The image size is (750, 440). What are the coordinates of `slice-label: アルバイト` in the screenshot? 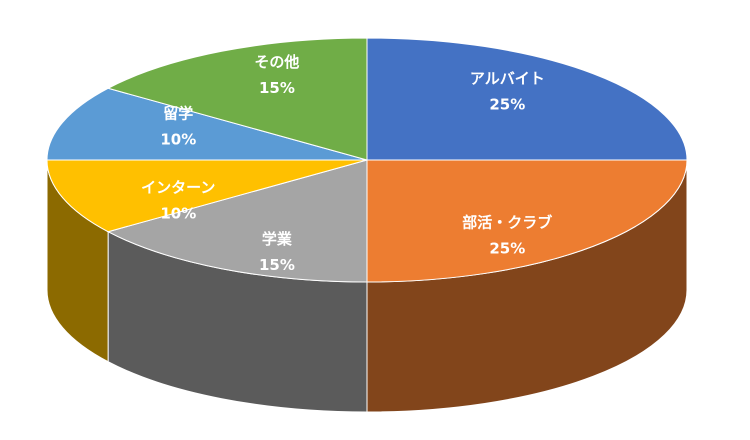 It's located at (507, 78).